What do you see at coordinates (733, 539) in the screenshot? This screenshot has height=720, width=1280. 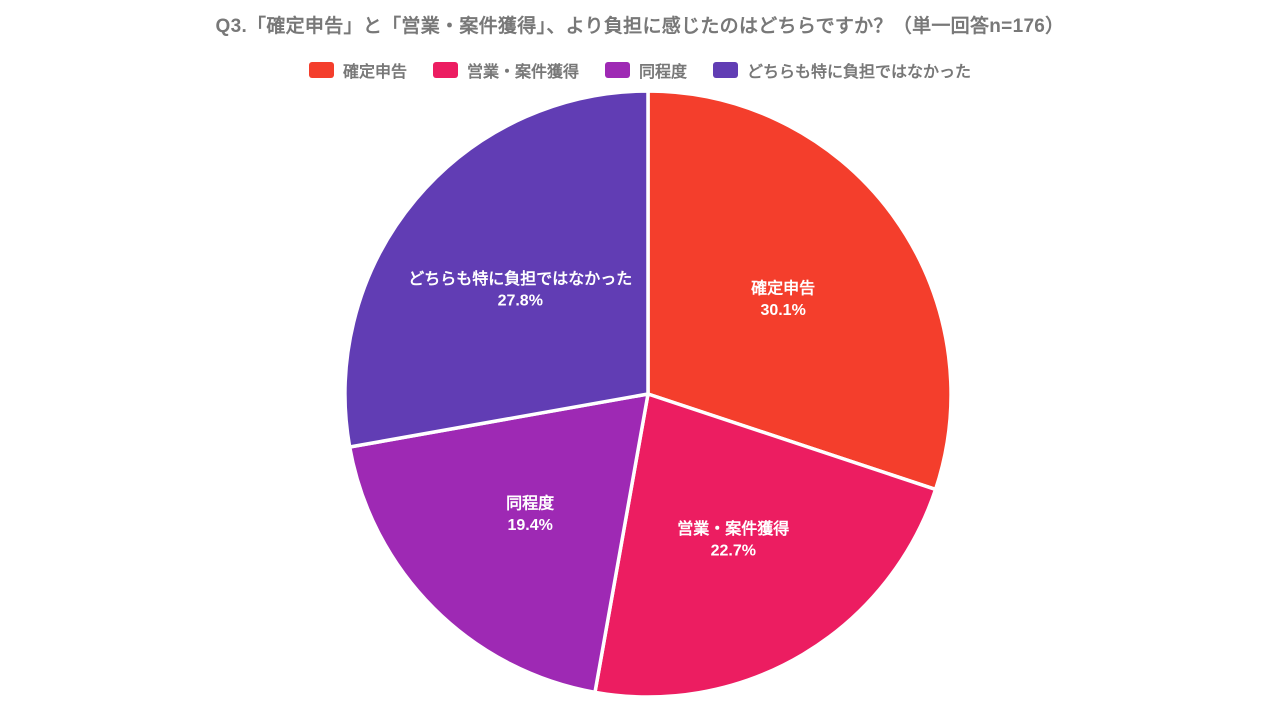 I see `pie-slice-label-2: 営業・案件獲得 22.7%` at bounding box center [733, 539].